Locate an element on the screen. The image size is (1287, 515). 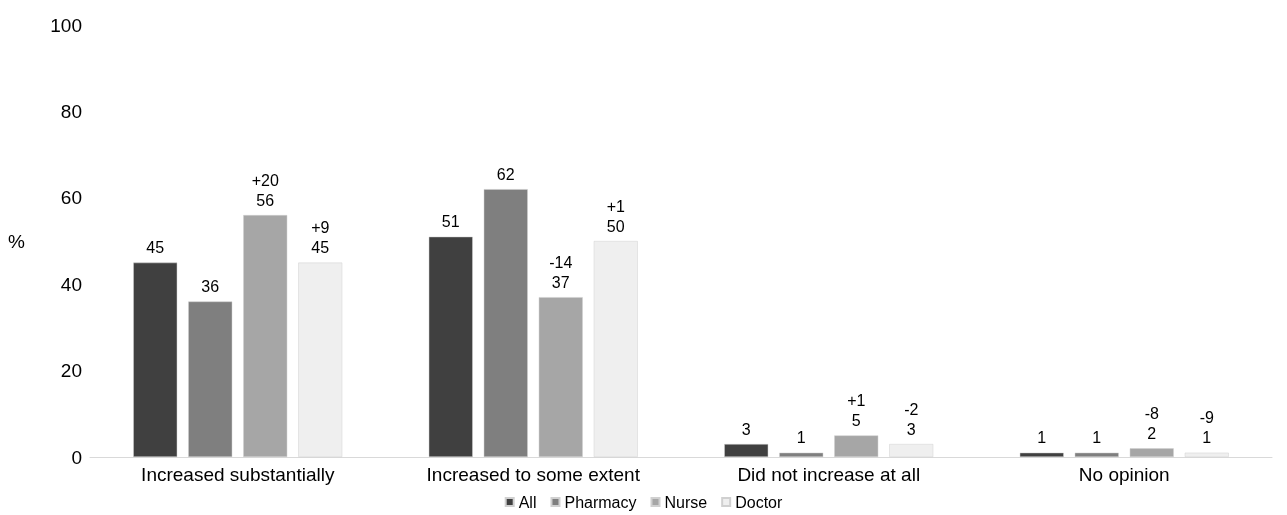
y-tick-label: 20 is located at coordinates (71, 371).